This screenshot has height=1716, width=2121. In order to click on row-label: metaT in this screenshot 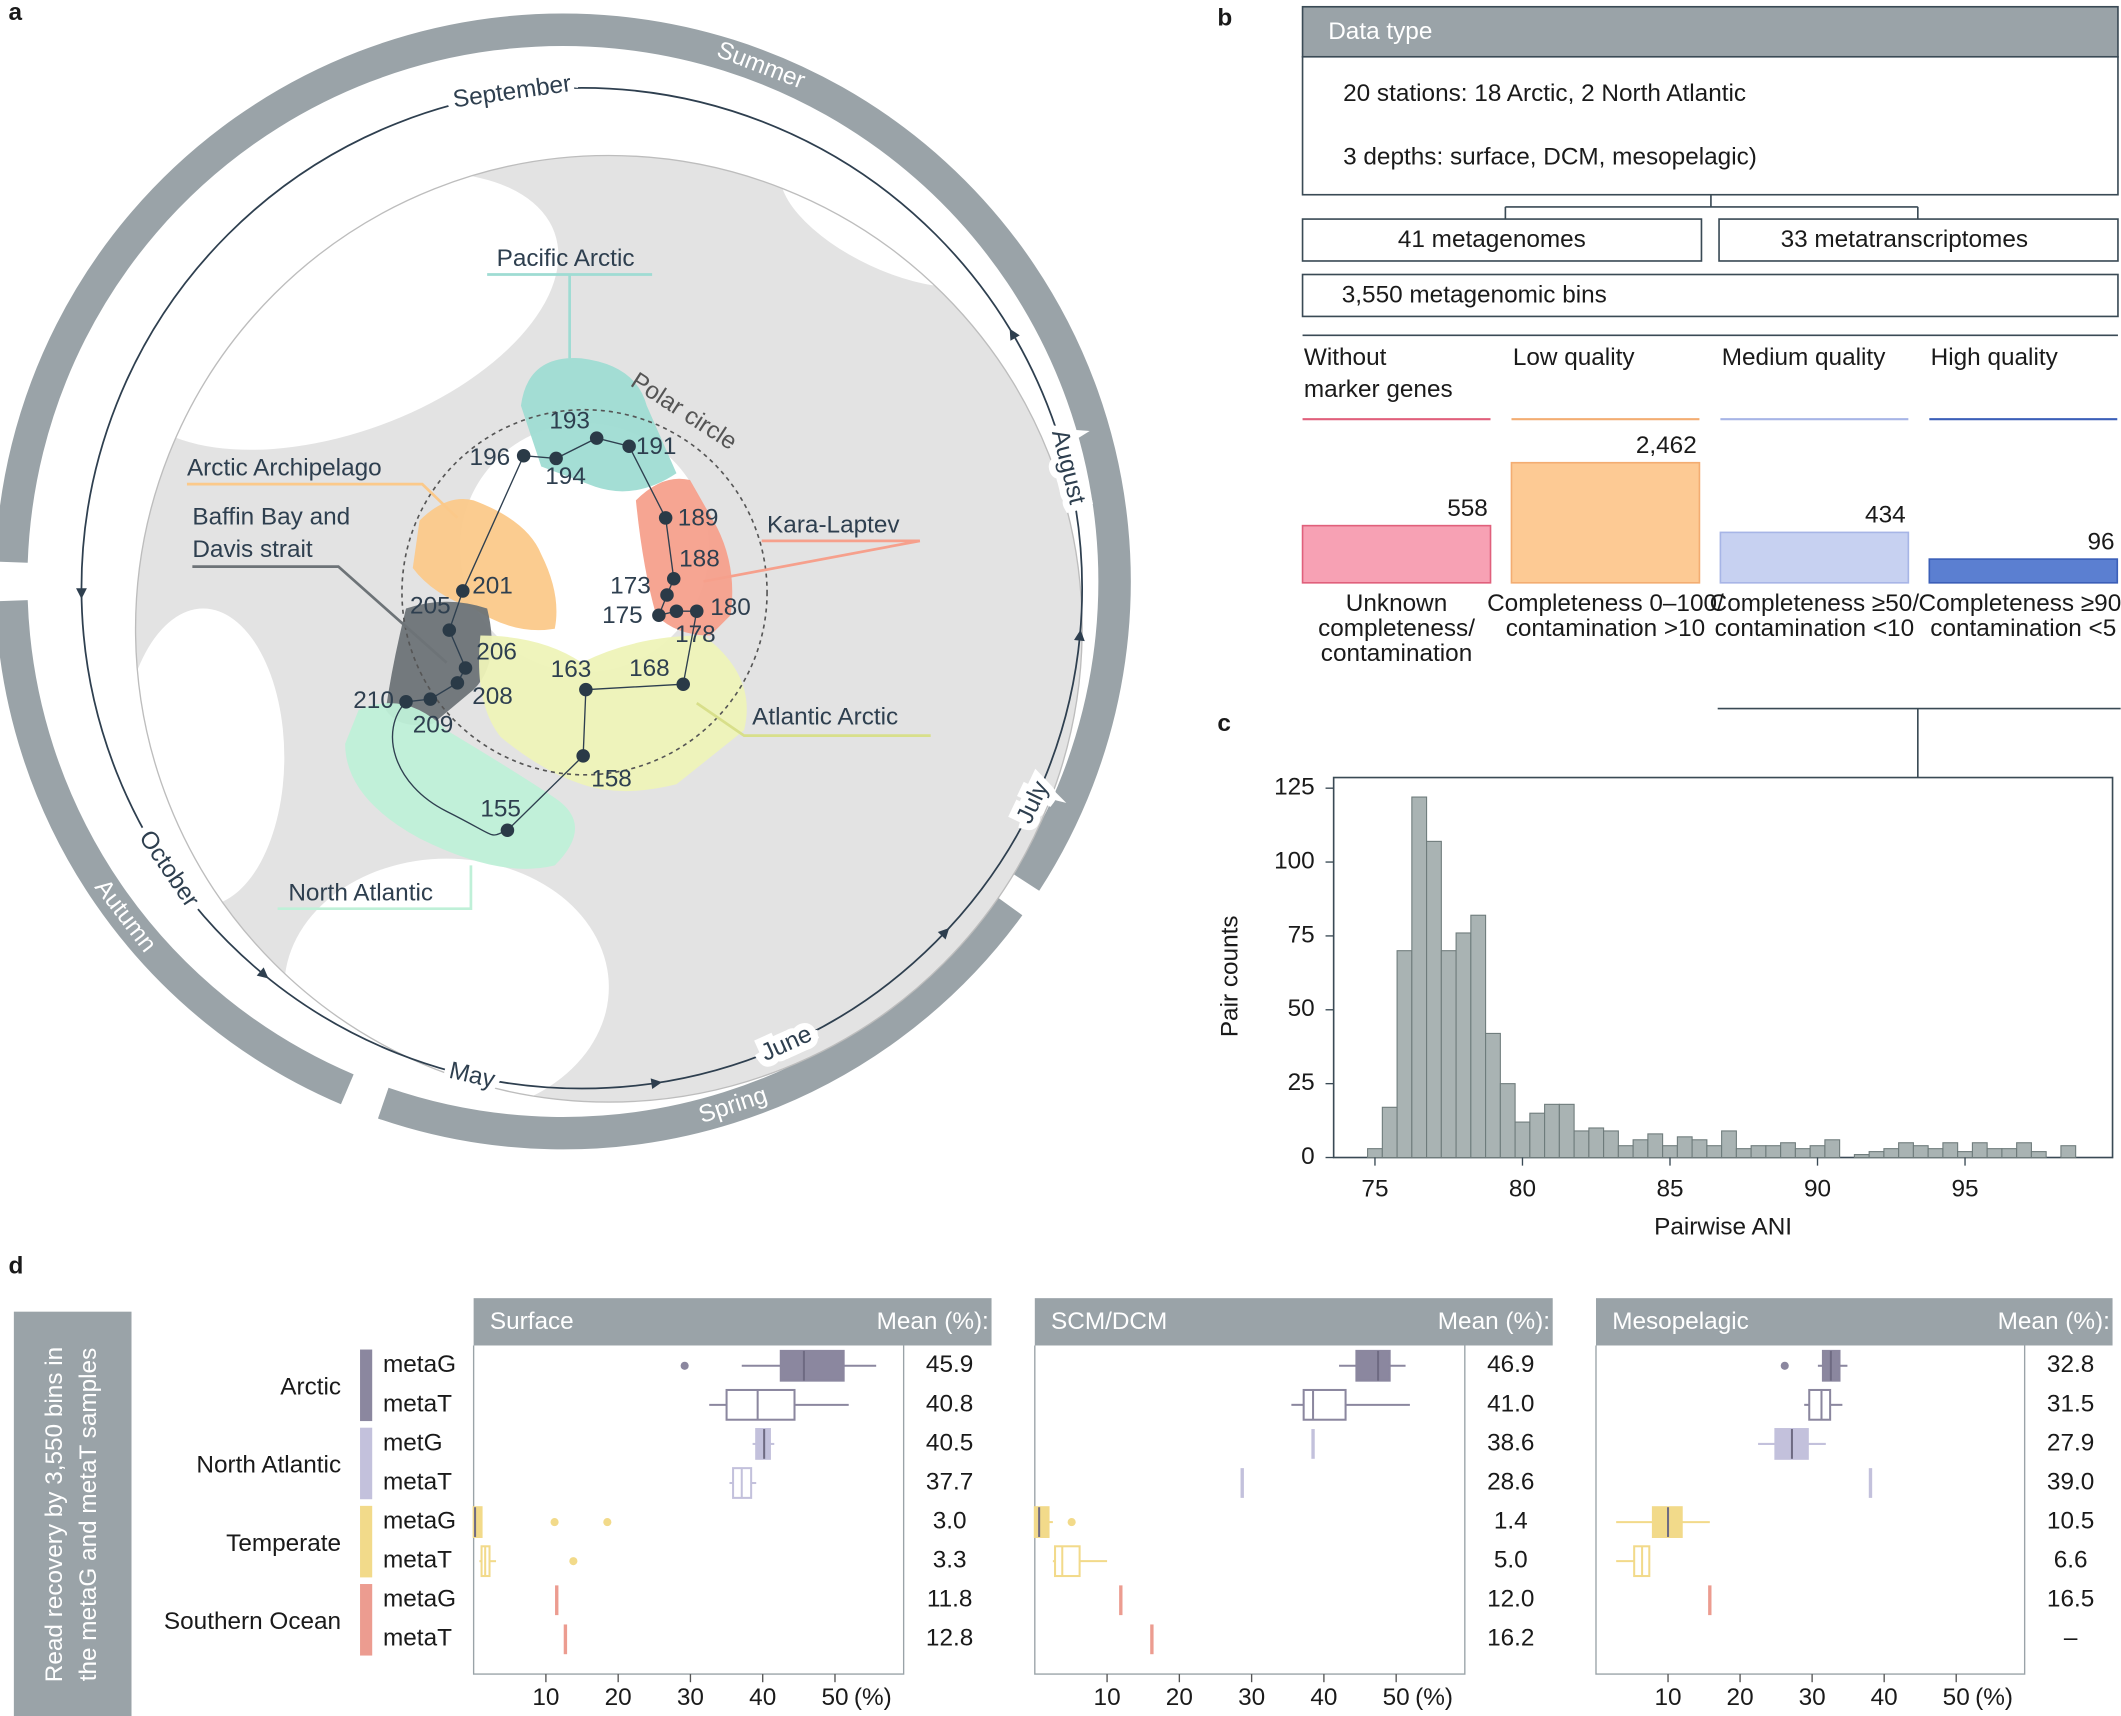, I will do `click(417, 1560)`.